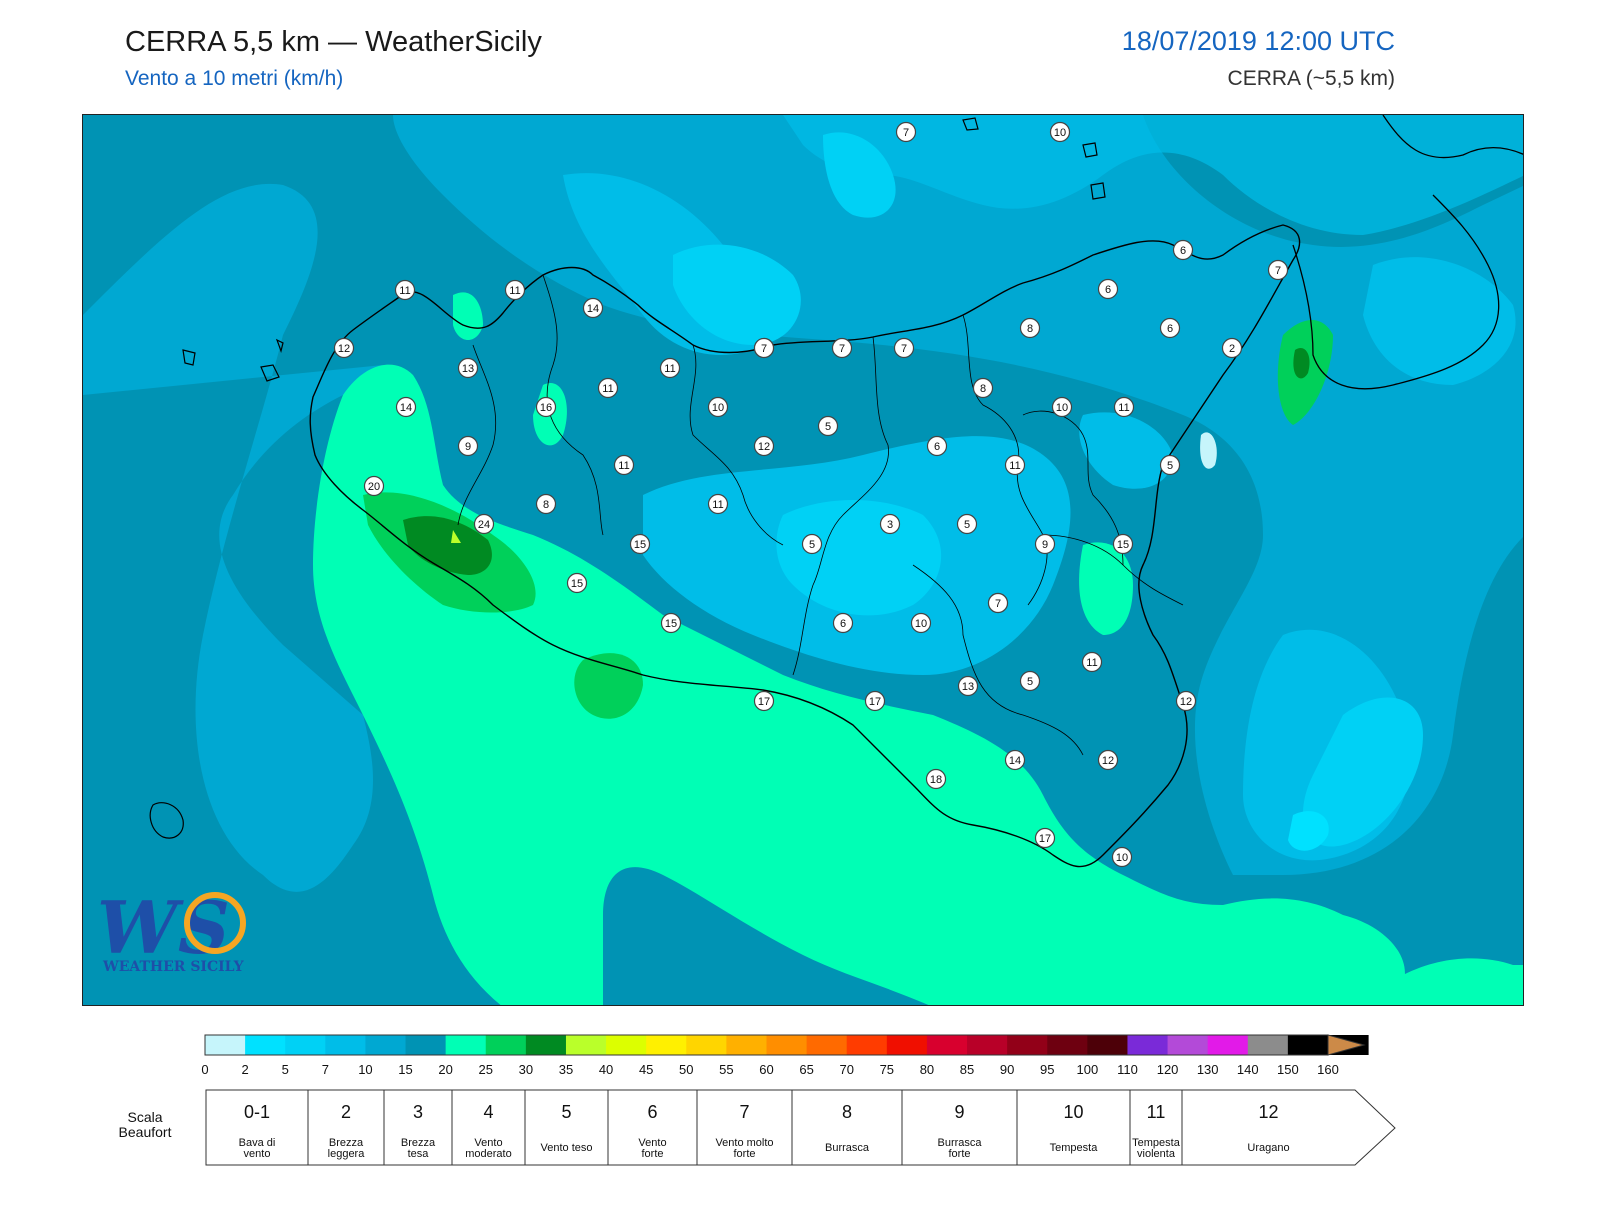 This screenshot has width=1600, height=1205. What do you see at coordinates (606, 1069) in the screenshot?
I see `colorbar-tick-label: 40` at bounding box center [606, 1069].